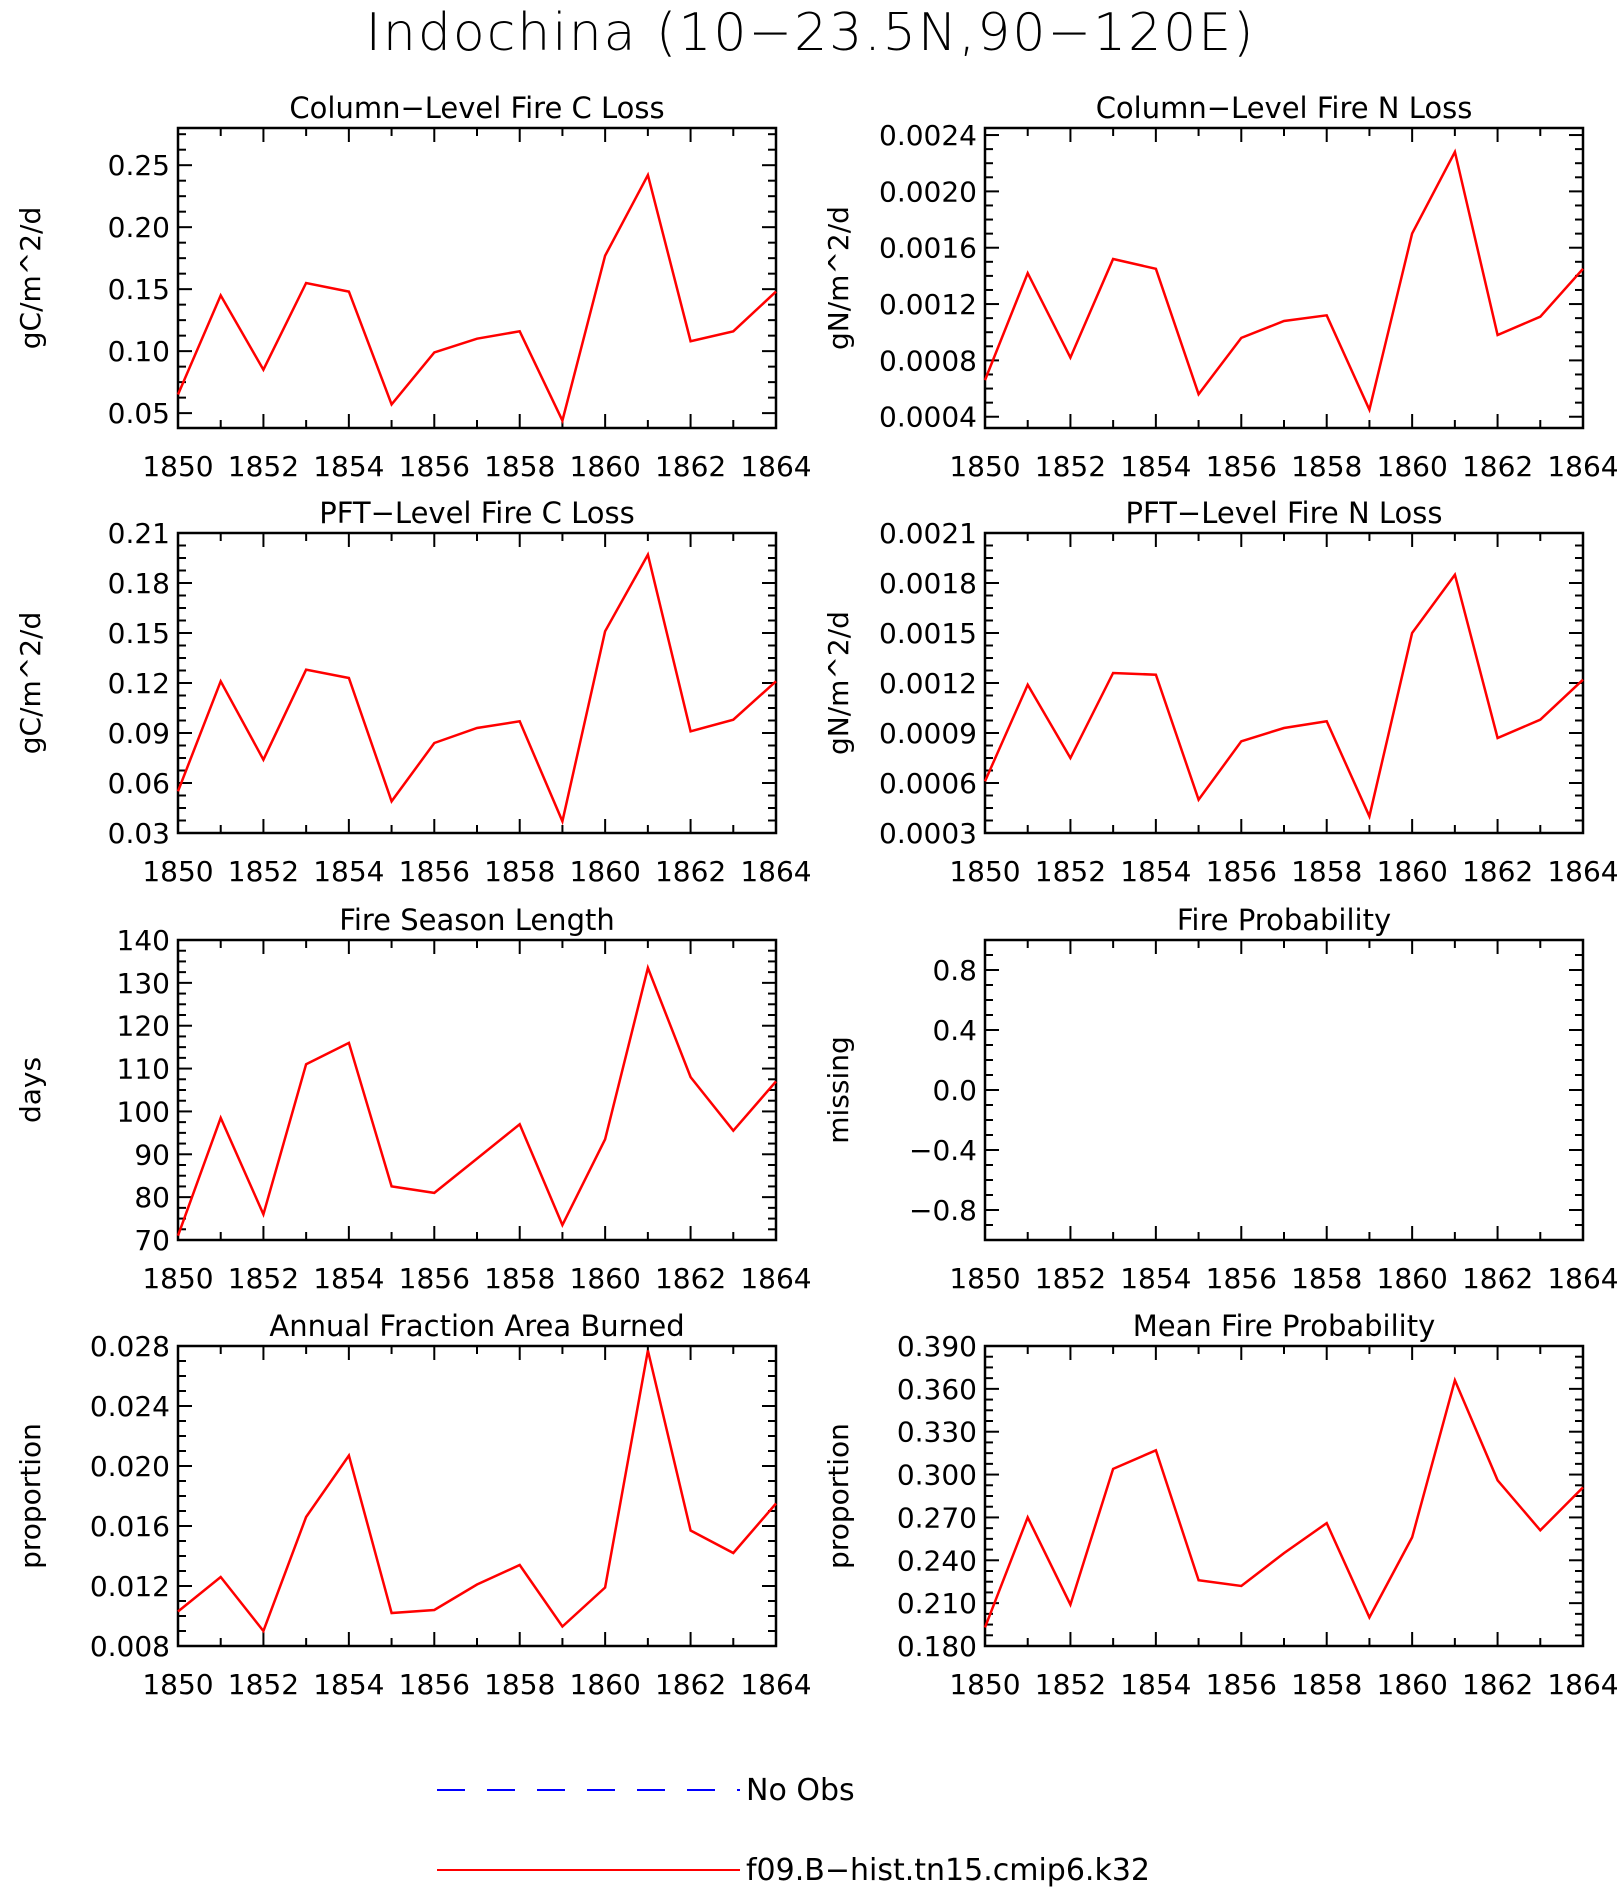 Image resolution: width=1621 pixels, height=1904 pixels. What do you see at coordinates (954, 970) in the screenshot?
I see `y-tick-label: 0.8` at bounding box center [954, 970].